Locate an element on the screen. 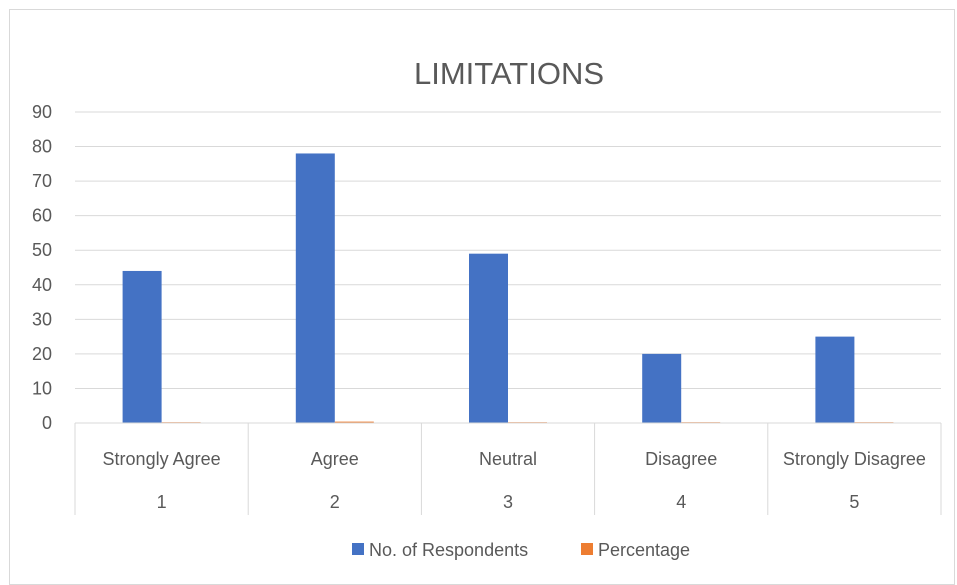 The height and width of the screenshot is (585, 957). y-tick-label: 60 is located at coordinates (42, 216).